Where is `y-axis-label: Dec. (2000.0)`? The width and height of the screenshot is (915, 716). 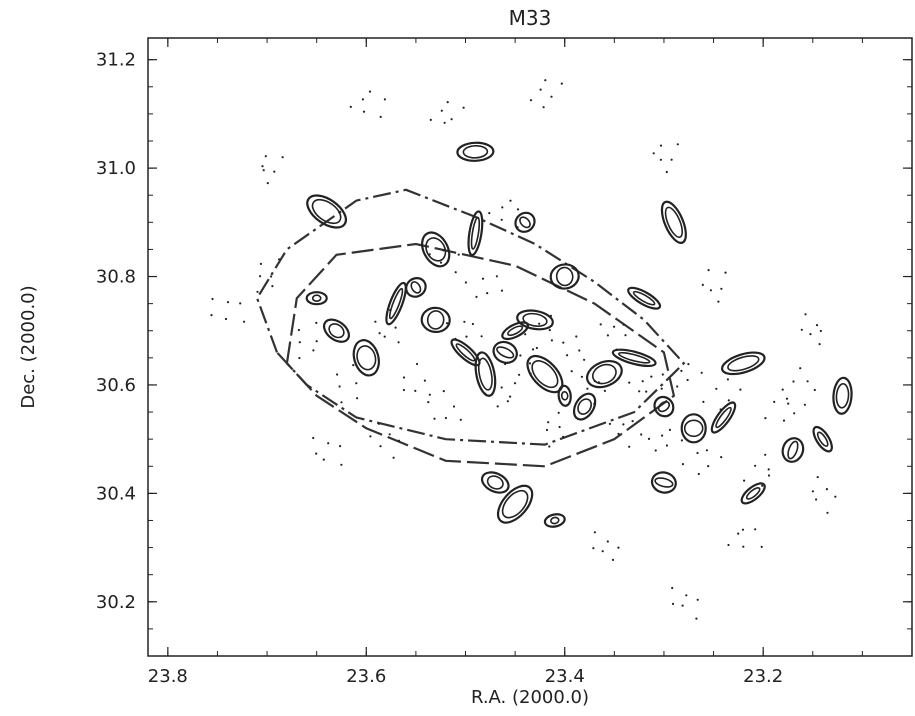 y-axis-label: Dec. (2000.0) is located at coordinates (28, 346).